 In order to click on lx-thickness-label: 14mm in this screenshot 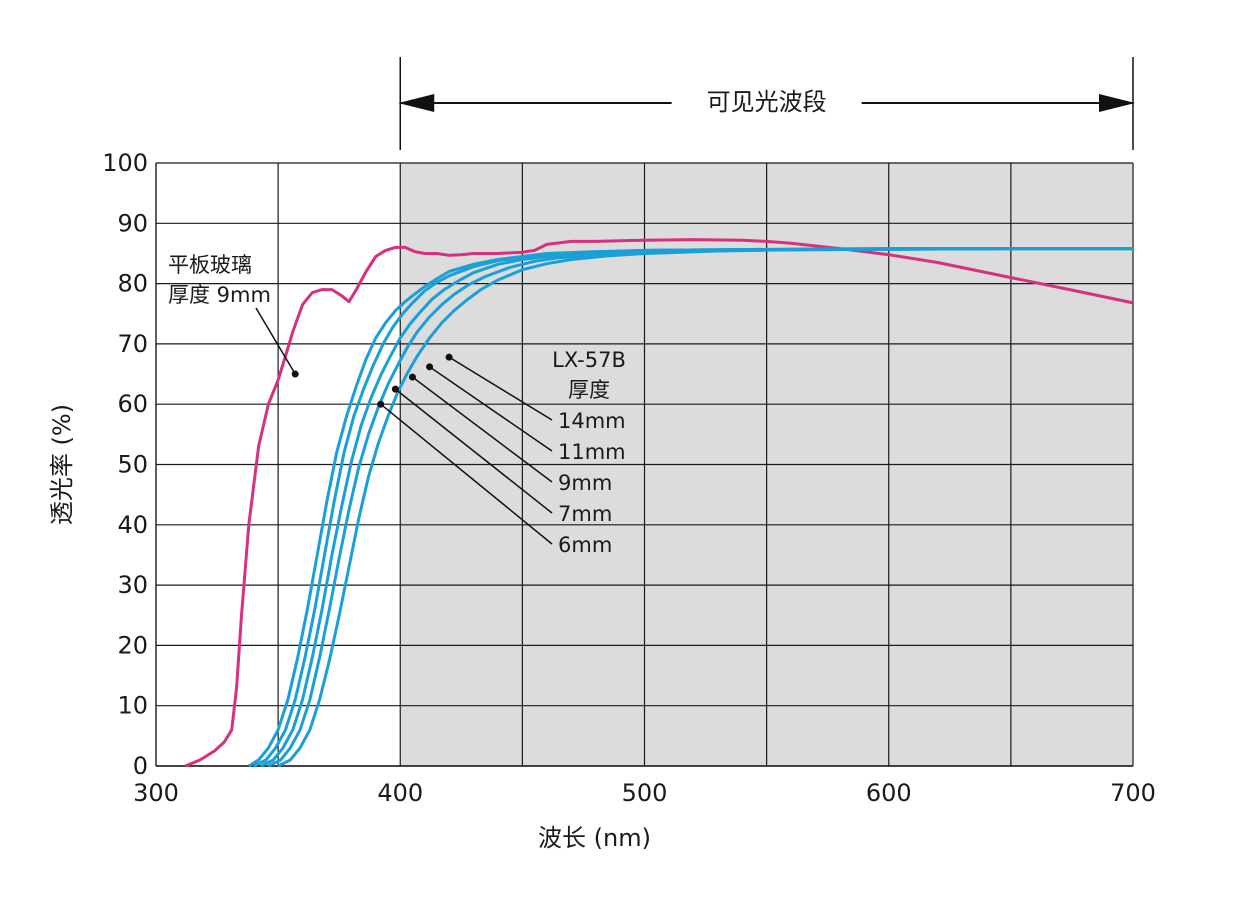, I will do `click(592, 421)`.